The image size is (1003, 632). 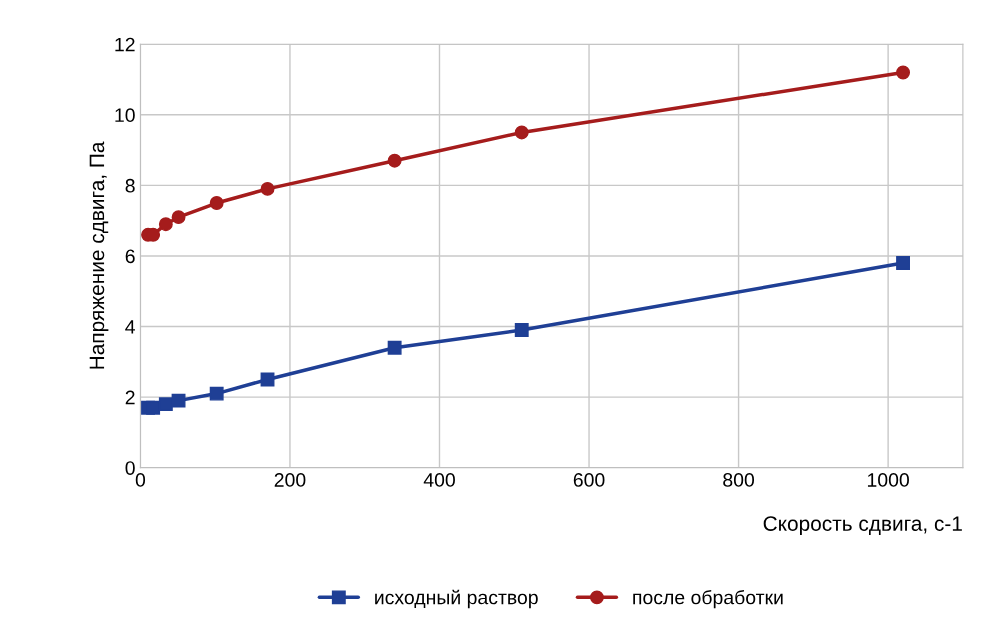 What do you see at coordinates (888, 480) in the screenshot?
I see `x-tick-label: 1000` at bounding box center [888, 480].